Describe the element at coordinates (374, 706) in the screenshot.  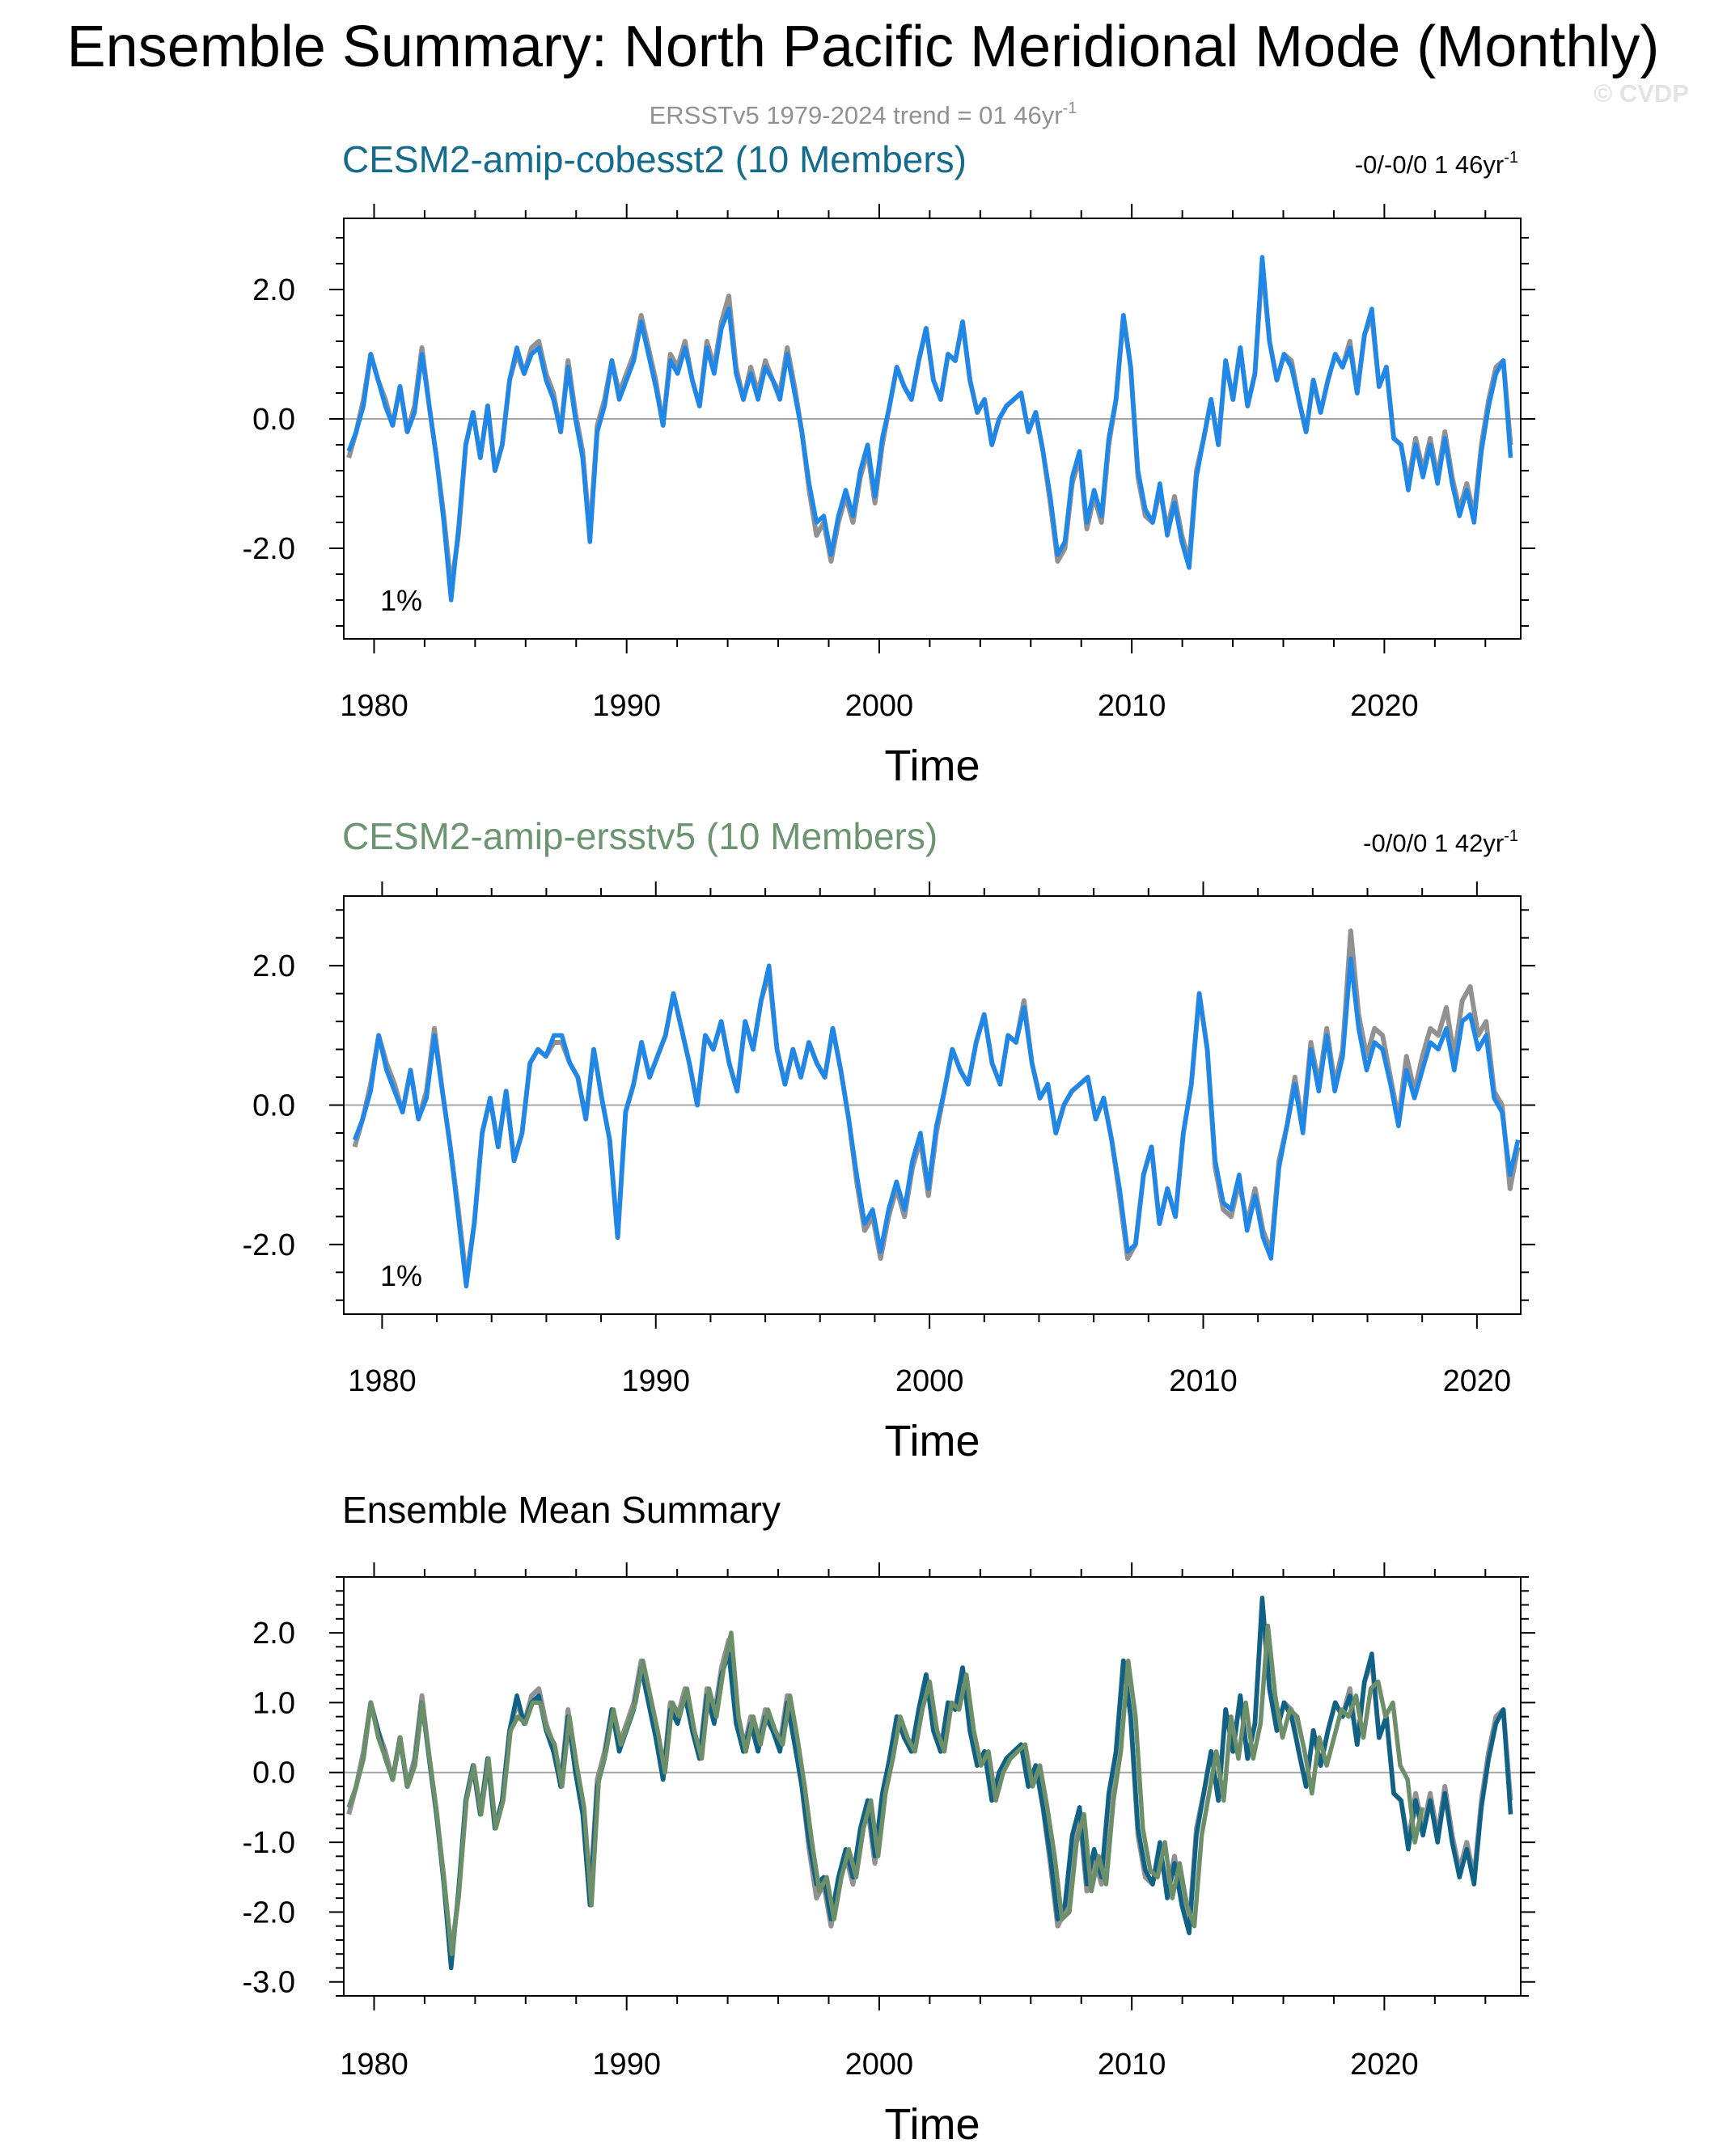
I see `panel1-xtick-label: 1980` at that location.